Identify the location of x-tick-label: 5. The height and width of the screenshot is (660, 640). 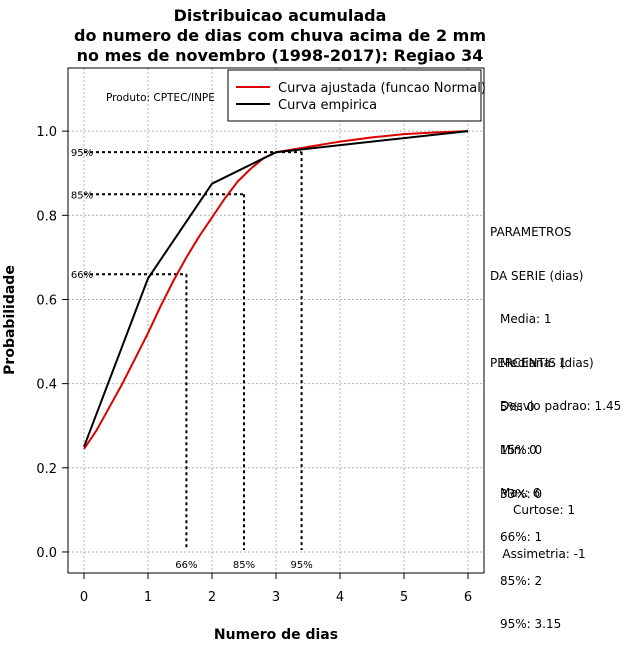
(404, 597).